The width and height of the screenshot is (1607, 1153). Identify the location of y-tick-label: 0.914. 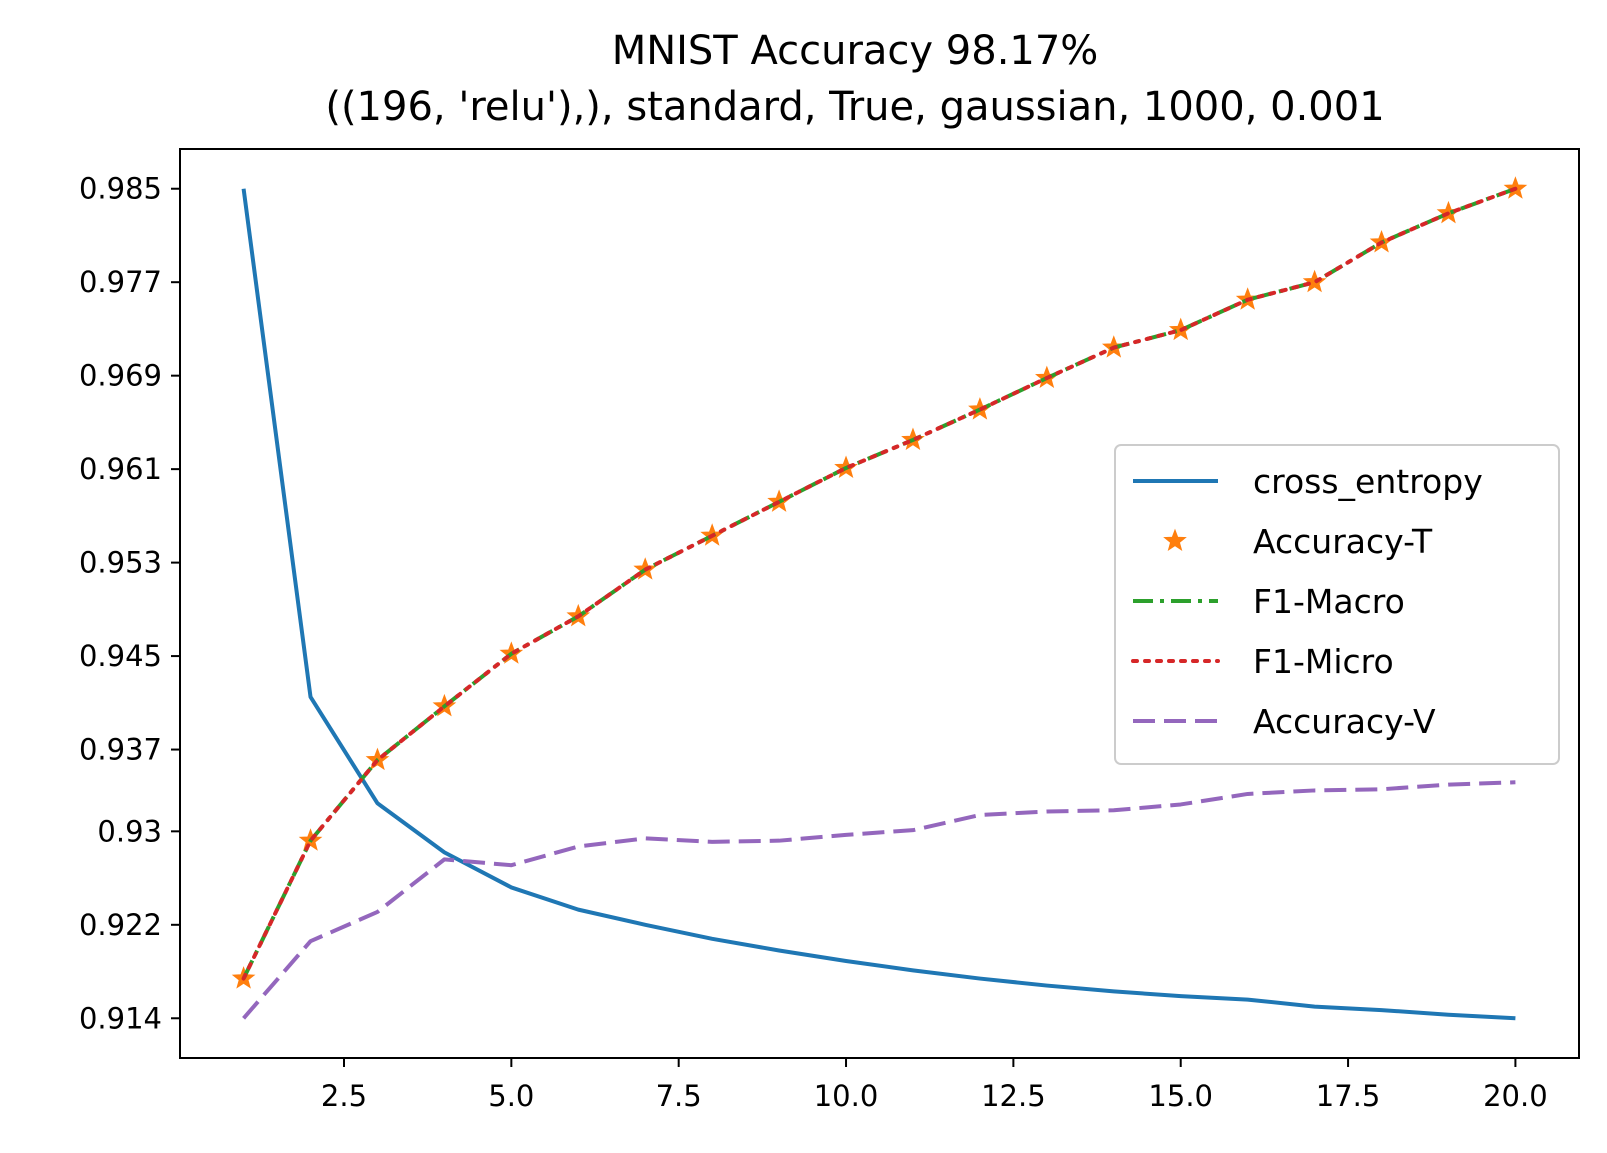
(120, 1018).